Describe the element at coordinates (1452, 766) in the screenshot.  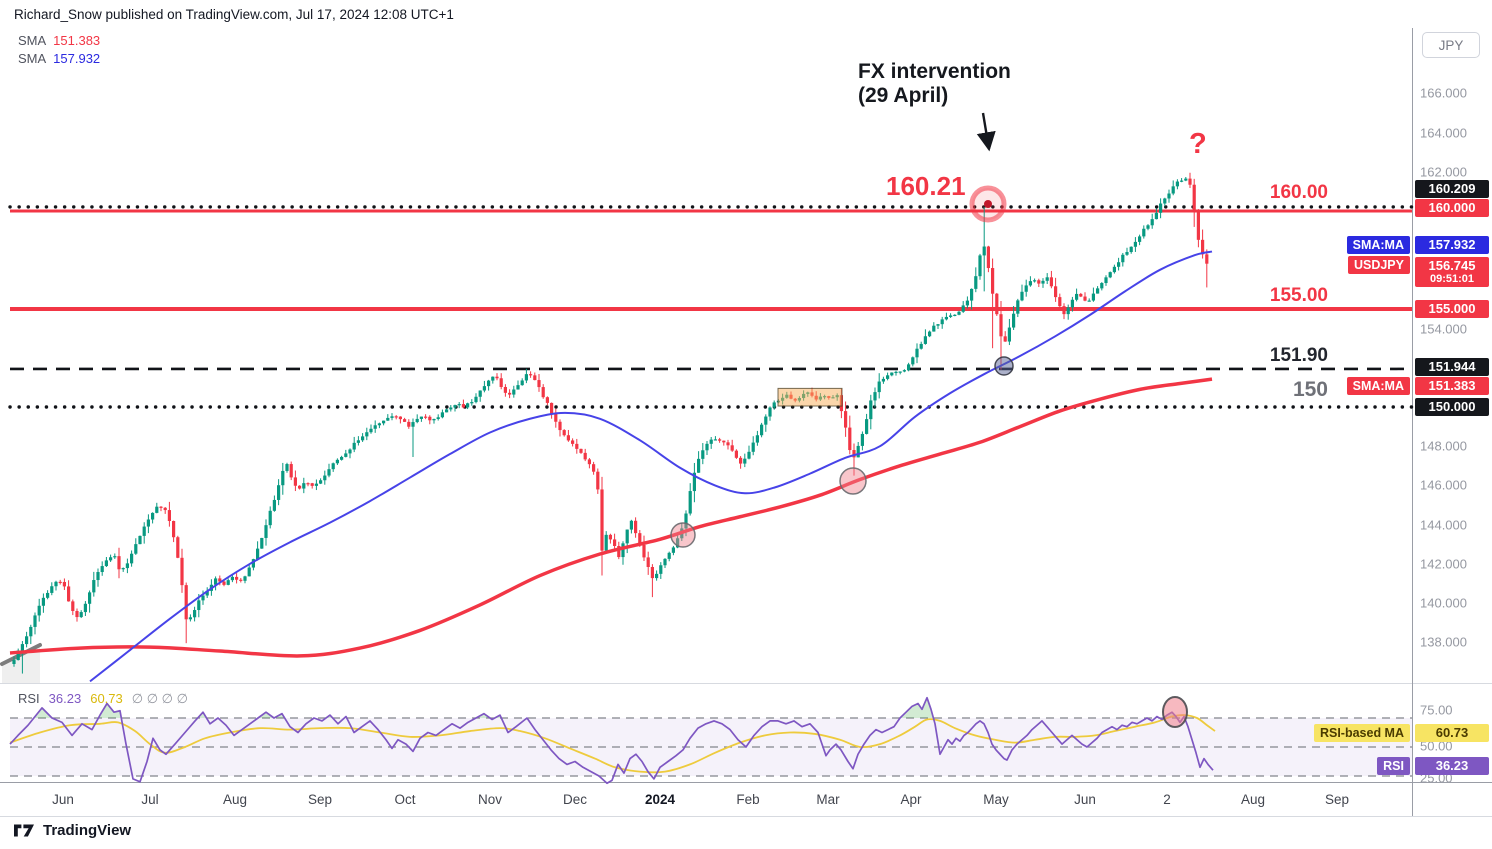
I see `rsi-price-tag: 36.23` at that location.